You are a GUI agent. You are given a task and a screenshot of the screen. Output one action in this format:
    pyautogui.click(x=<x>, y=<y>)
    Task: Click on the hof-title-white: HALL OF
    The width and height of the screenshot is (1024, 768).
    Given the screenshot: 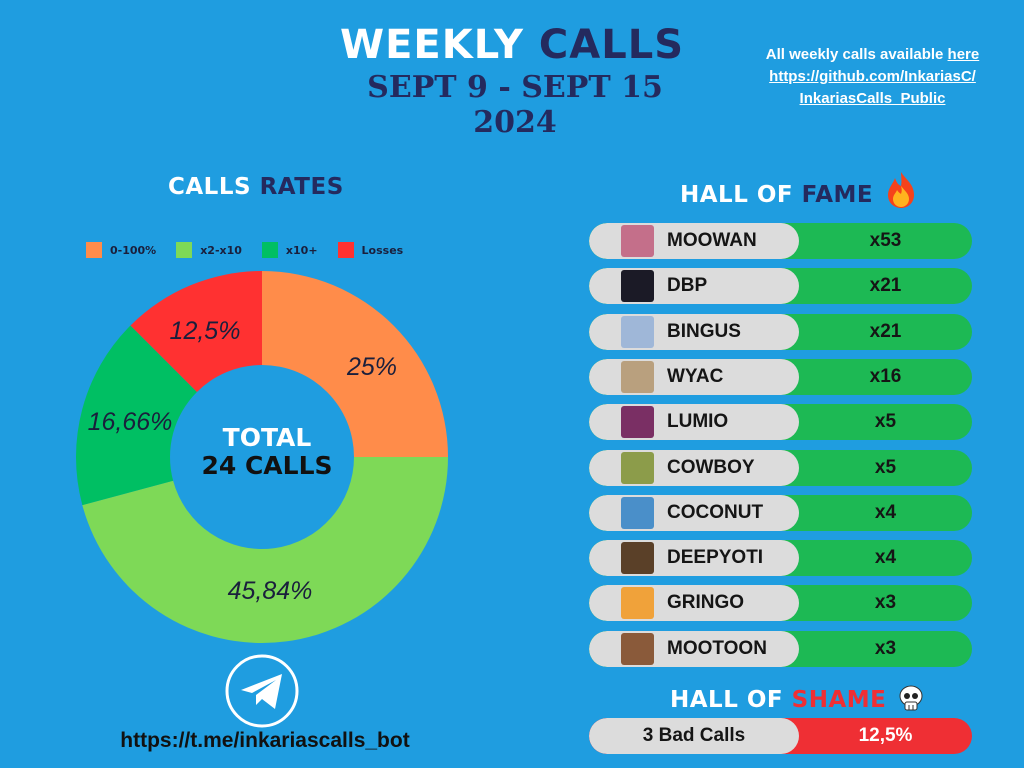 What is the action you would take?
    pyautogui.click(x=737, y=195)
    